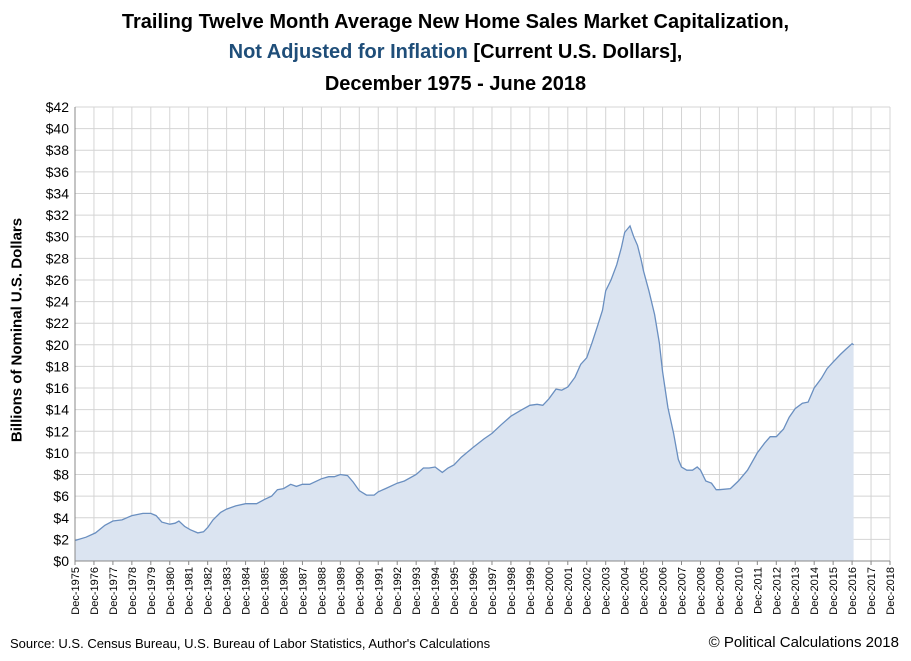 The image size is (911, 661). What do you see at coordinates (95, 591) in the screenshot?
I see `x-tick-label: Dec-1976` at bounding box center [95, 591].